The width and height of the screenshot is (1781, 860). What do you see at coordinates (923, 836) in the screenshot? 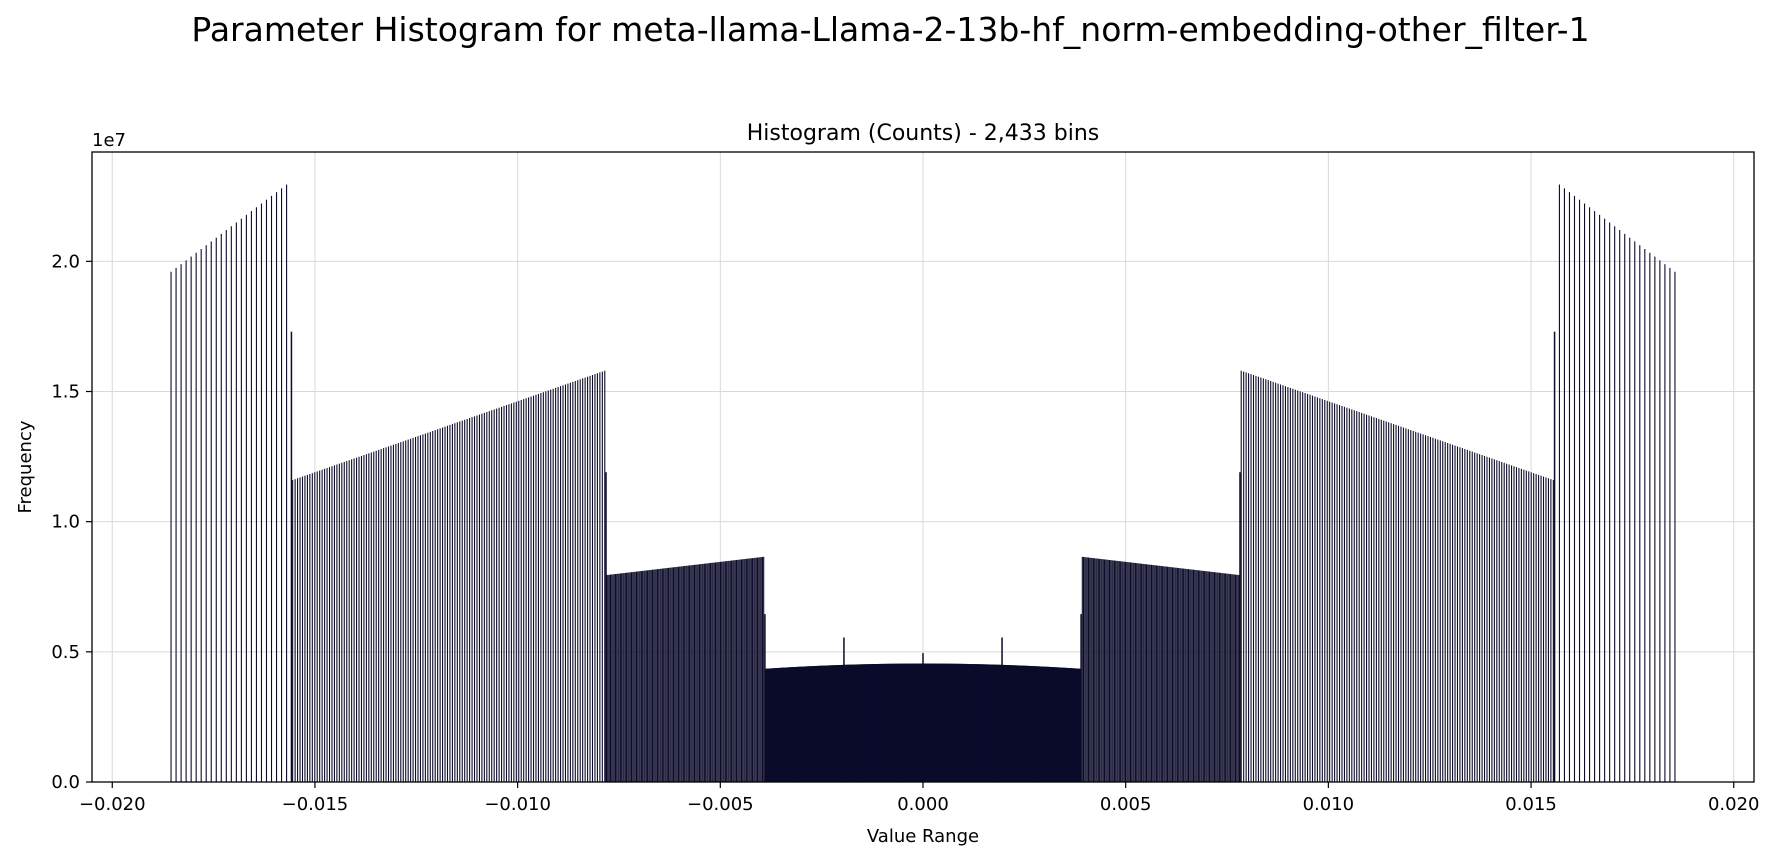
I see `x-axis-label: Value Range` at bounding box center [923, 836].